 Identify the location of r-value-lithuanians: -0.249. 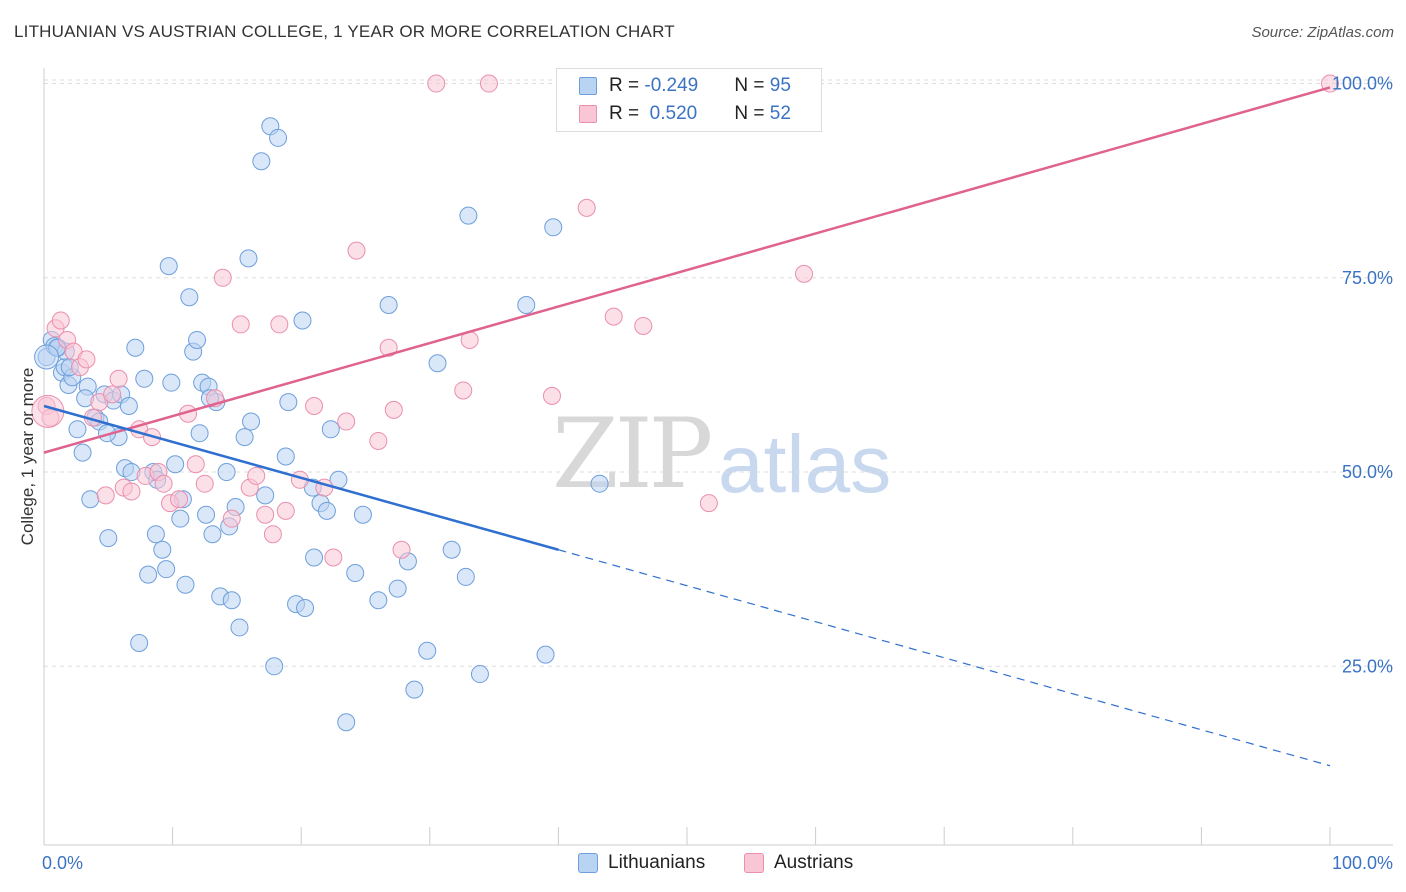
(671, 85).